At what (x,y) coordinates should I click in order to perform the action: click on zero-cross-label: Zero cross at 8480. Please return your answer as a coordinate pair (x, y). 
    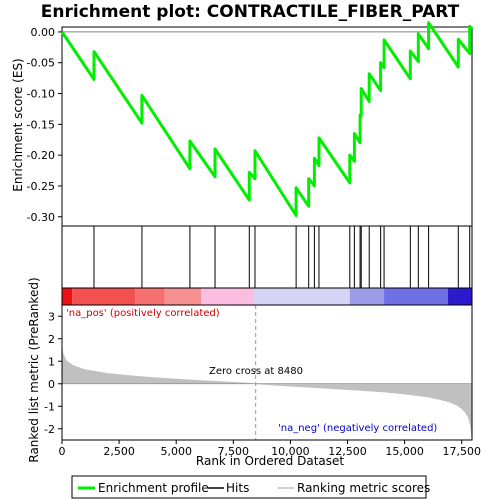
    Looking at the image, I should click on (256, 371).